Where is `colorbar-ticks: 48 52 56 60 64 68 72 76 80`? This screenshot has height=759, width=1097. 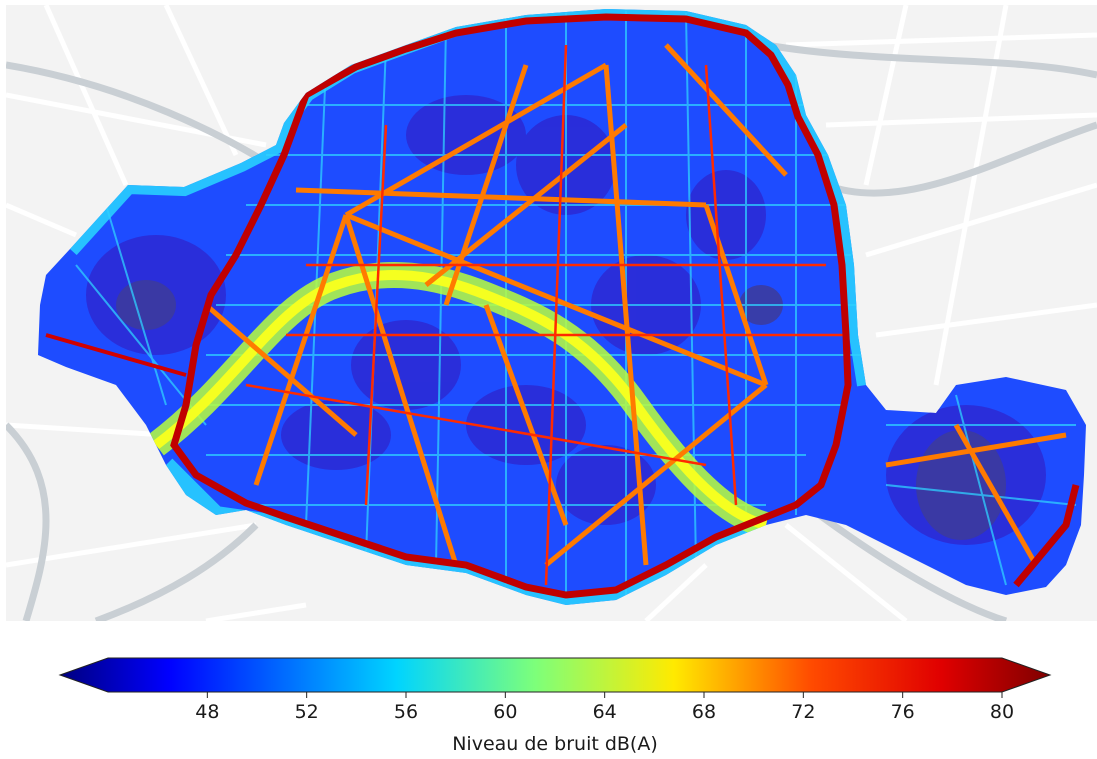 colorbar-ticks: 48 52 56 60 64 68 72 76 80 is located at coordinates (604, 707).